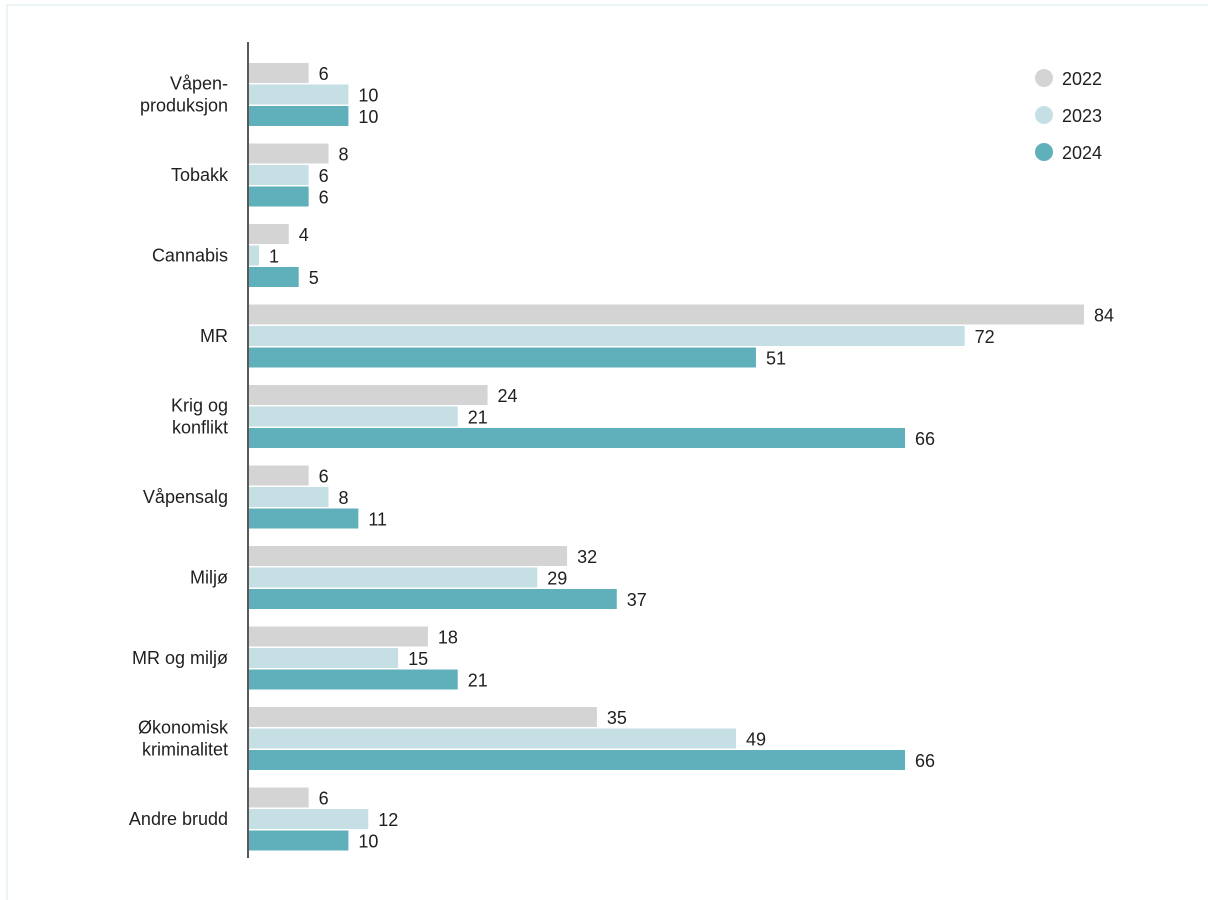 This screenshot has width=1208, height=900. What do you see at coordinates (178, 819) in the screenshot?
I see `category-label: Andre brudd` at bounding box center [178, 819].